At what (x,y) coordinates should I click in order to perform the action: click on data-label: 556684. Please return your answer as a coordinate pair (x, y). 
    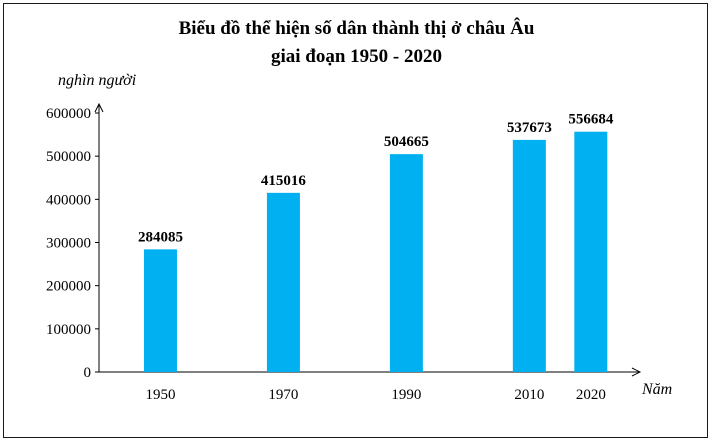
    Looking at the image, I should click on (591, 120).